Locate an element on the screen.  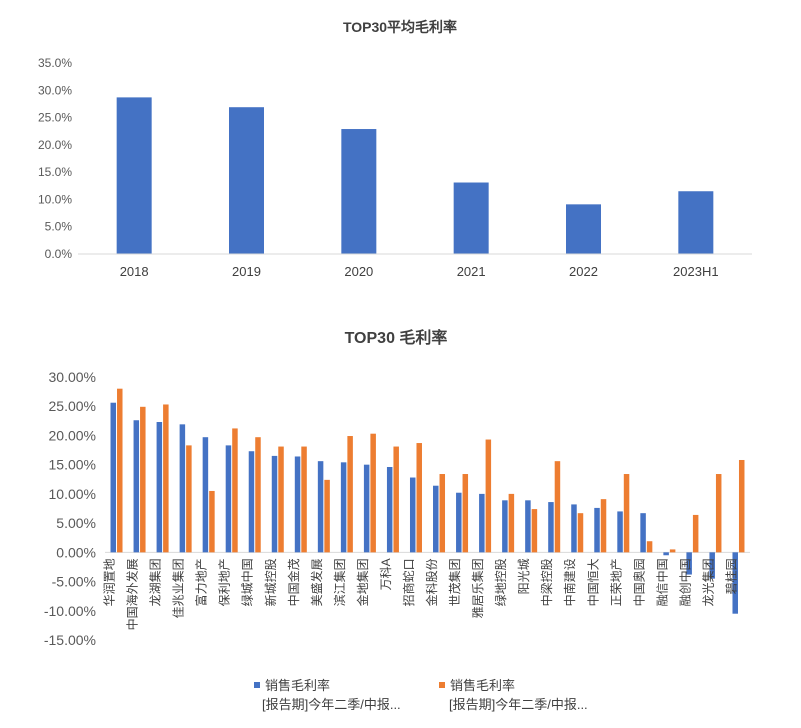
x-tick-label: 中国恒大 is located at coordinates (592, 582).